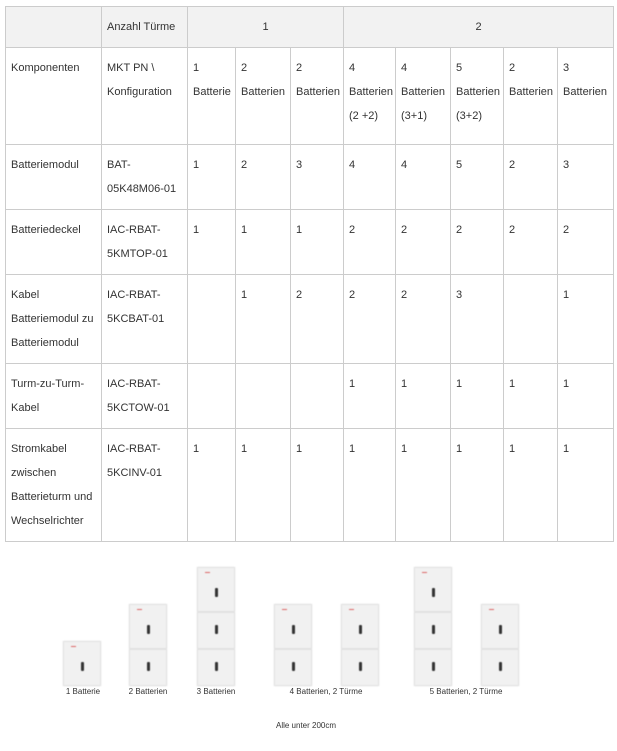 The width and height of the screenshot is (617, 751). What do you see at coordinates (144, 485) in the screenshot?
I see `part-number: IAC-RBAT-5KCINV-01` at bounding box center [144, 485].